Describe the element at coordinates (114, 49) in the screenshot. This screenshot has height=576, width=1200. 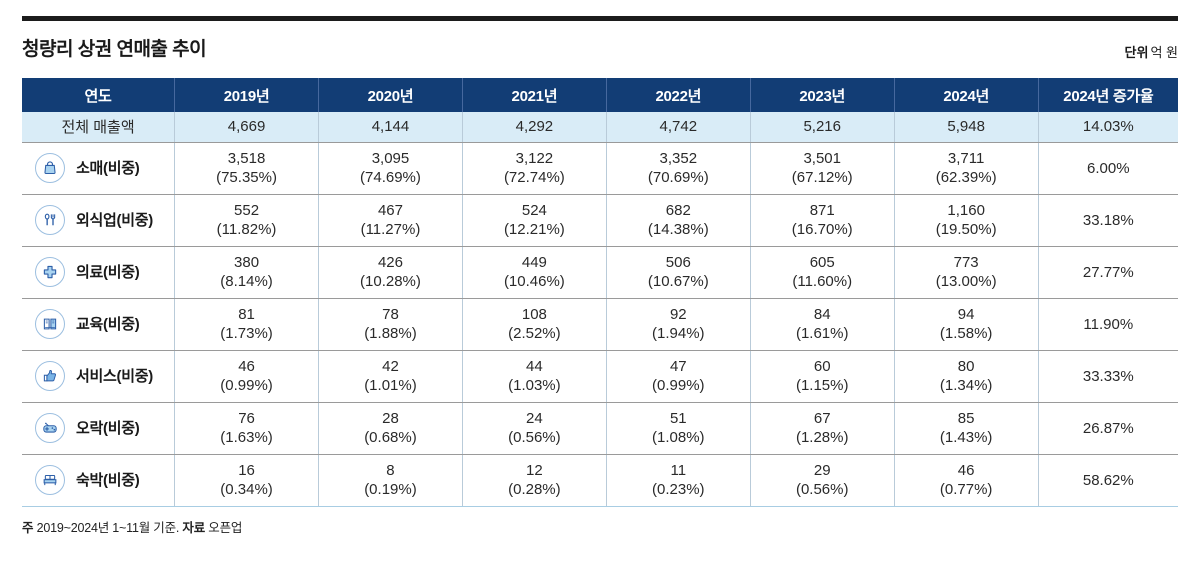
I see `page-title: 청량리 상권 연매출 추이` at that location.